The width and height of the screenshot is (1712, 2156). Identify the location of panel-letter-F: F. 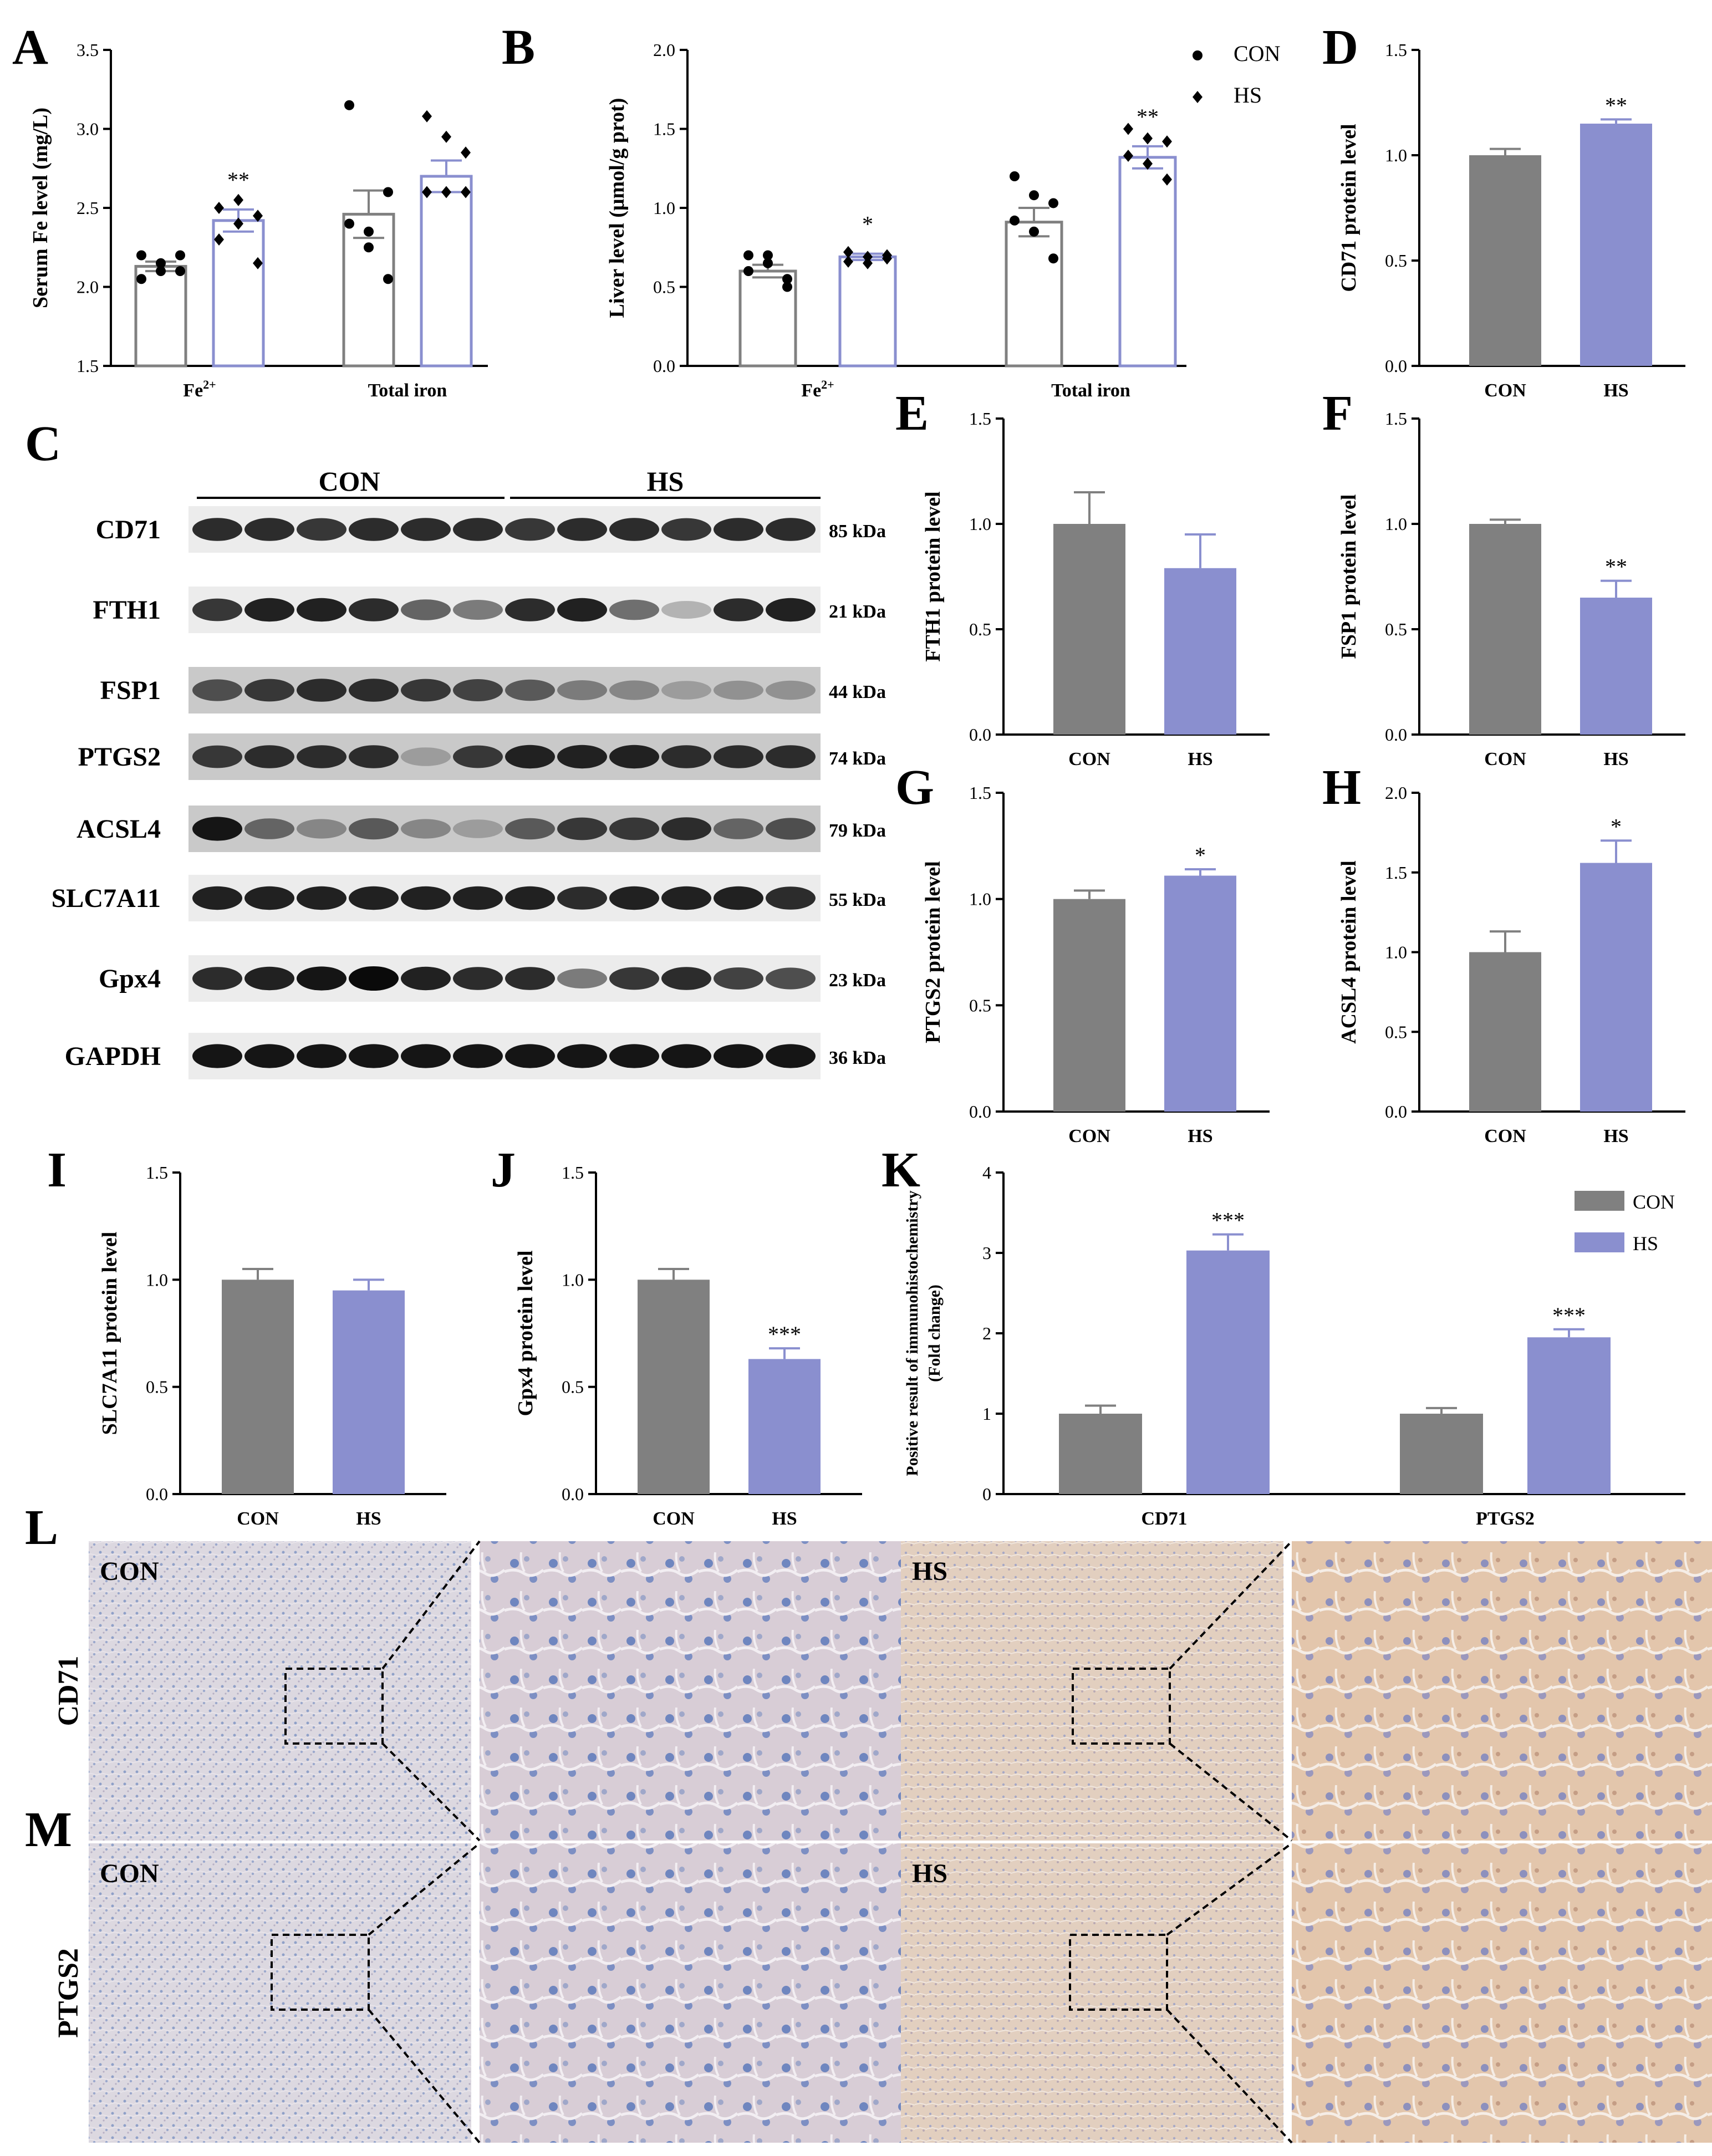
(1337, 413).